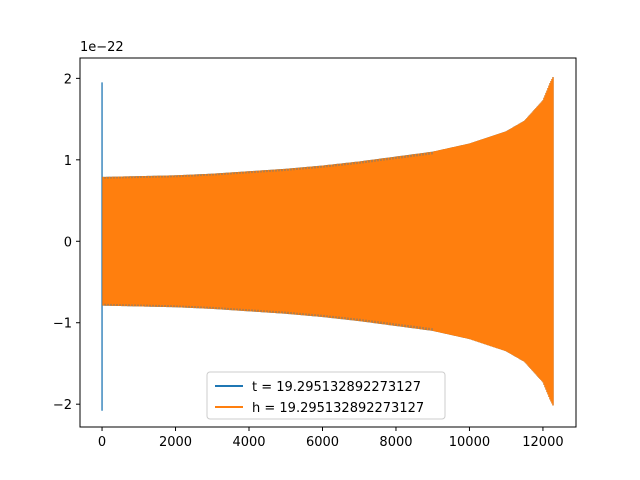 Image resolution: width=640 pixels, height=480 pixels. What do you see at coordinates (68, 79) in the screenshot?
I see `y-tick-label: 2` at bounding box center [68, 79].